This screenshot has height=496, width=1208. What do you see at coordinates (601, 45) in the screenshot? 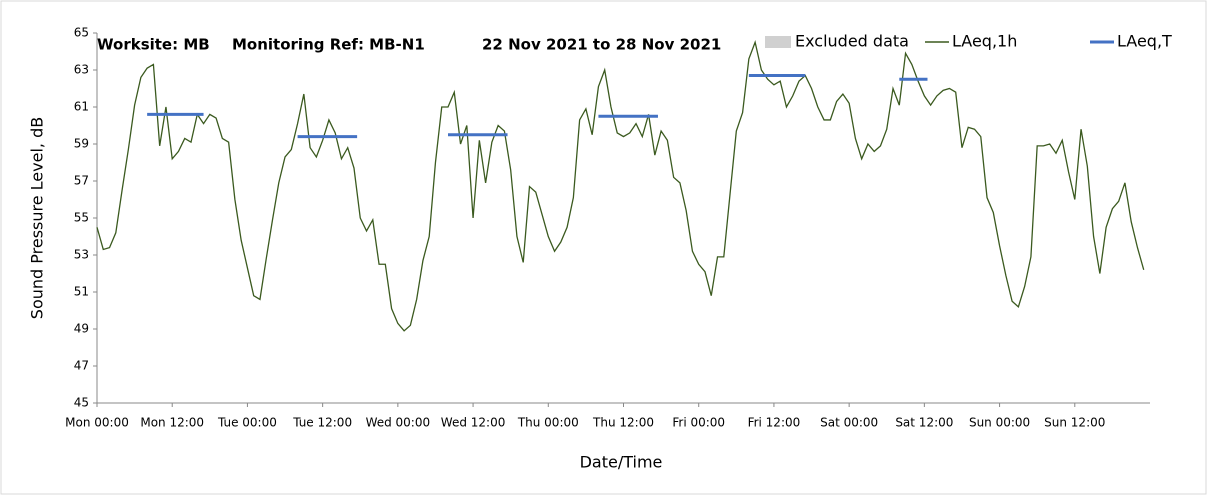
I see `title-dates: 22 Nov 2021 to 28 Nov 2021` at bounding box center [601, 45].